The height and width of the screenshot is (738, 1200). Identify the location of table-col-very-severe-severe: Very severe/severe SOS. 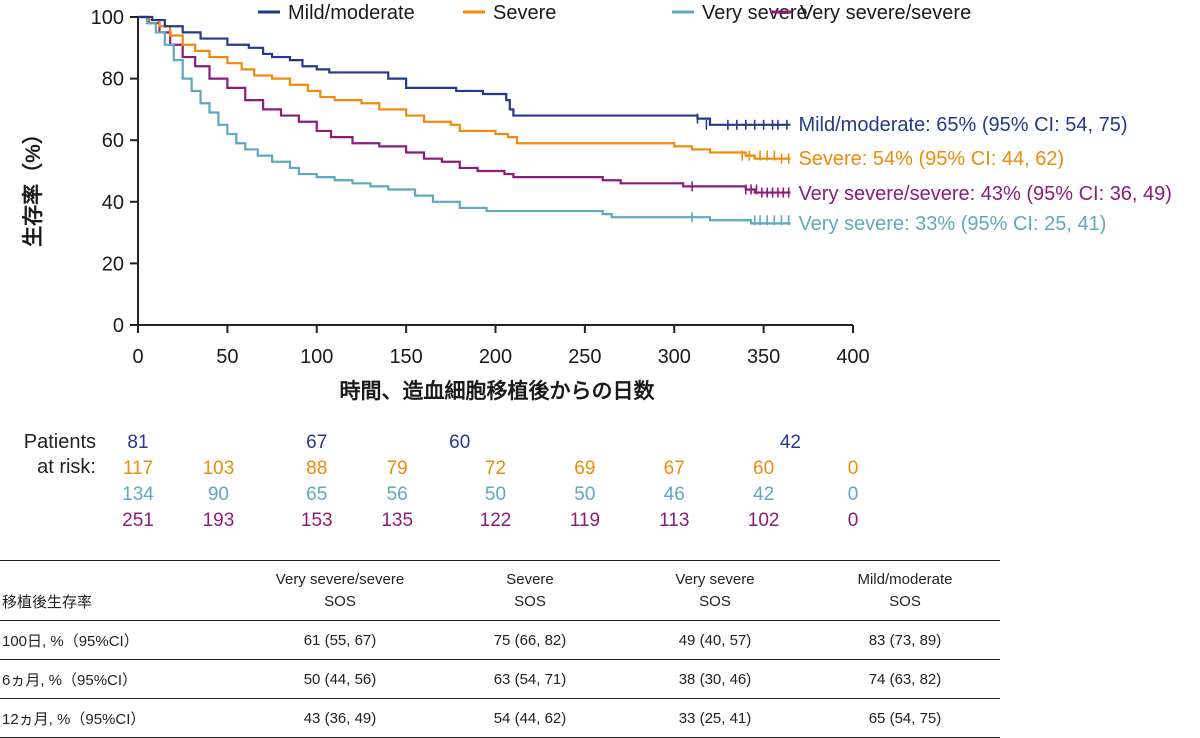
(340, 590).